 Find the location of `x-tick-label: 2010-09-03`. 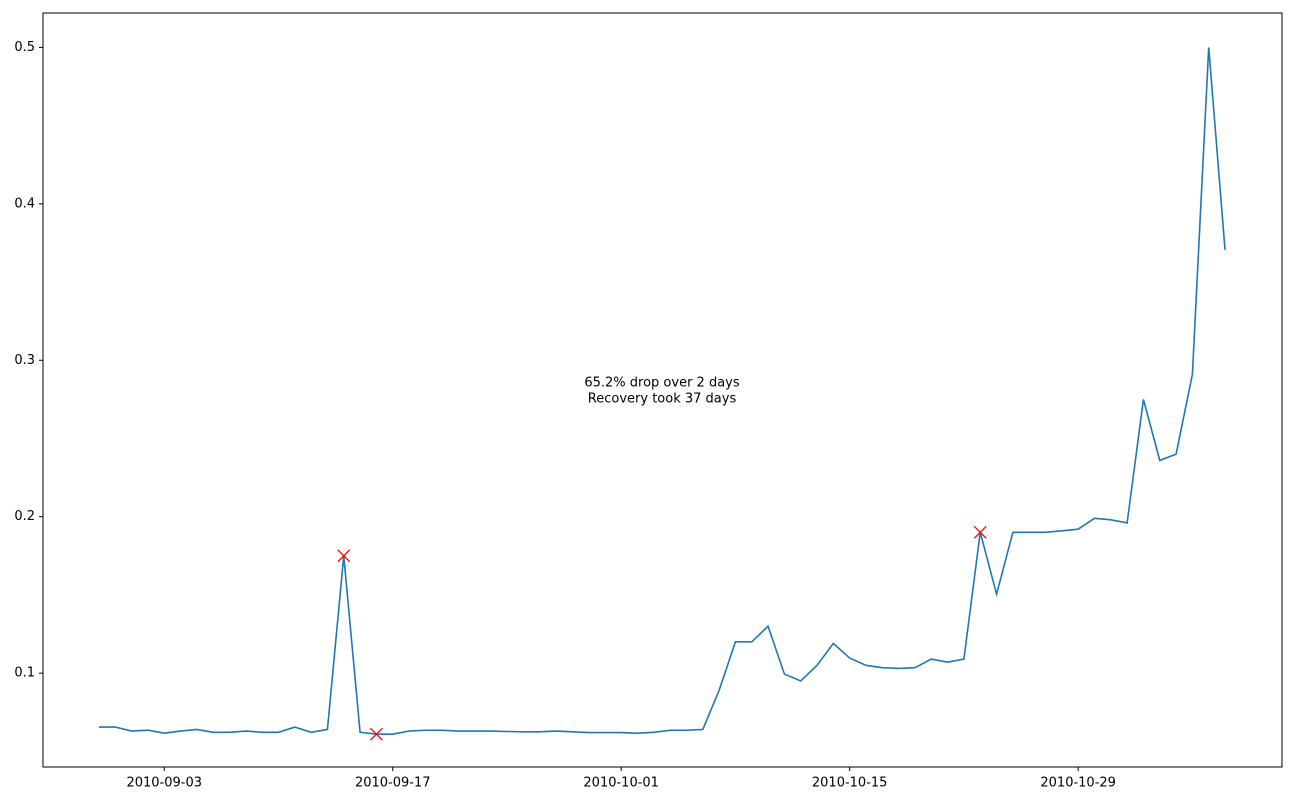

x-tick-label: 2010-09-03 is located at coordinates (164, 783).